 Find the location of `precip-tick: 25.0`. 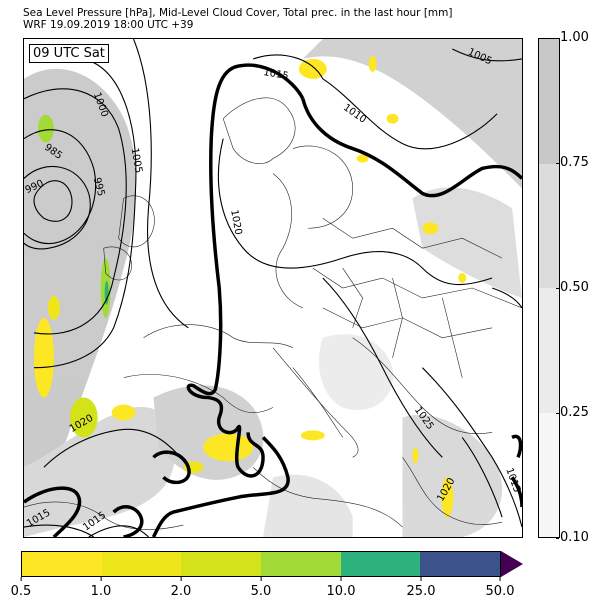

precip-tick: 25.0 is located at coordinates (421, 588).